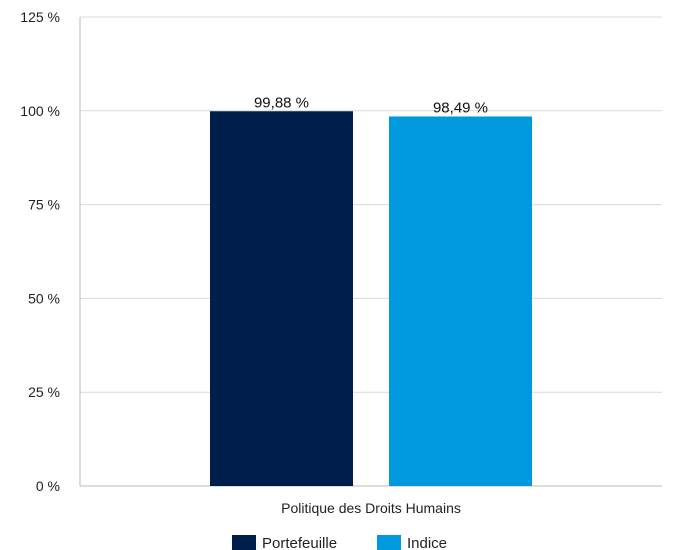 The width and height of the screenshot is (676, 550). Describe the element at coordinates (40, 17) in the screenshot. I see `y-tick-label: 125 %` at that location.